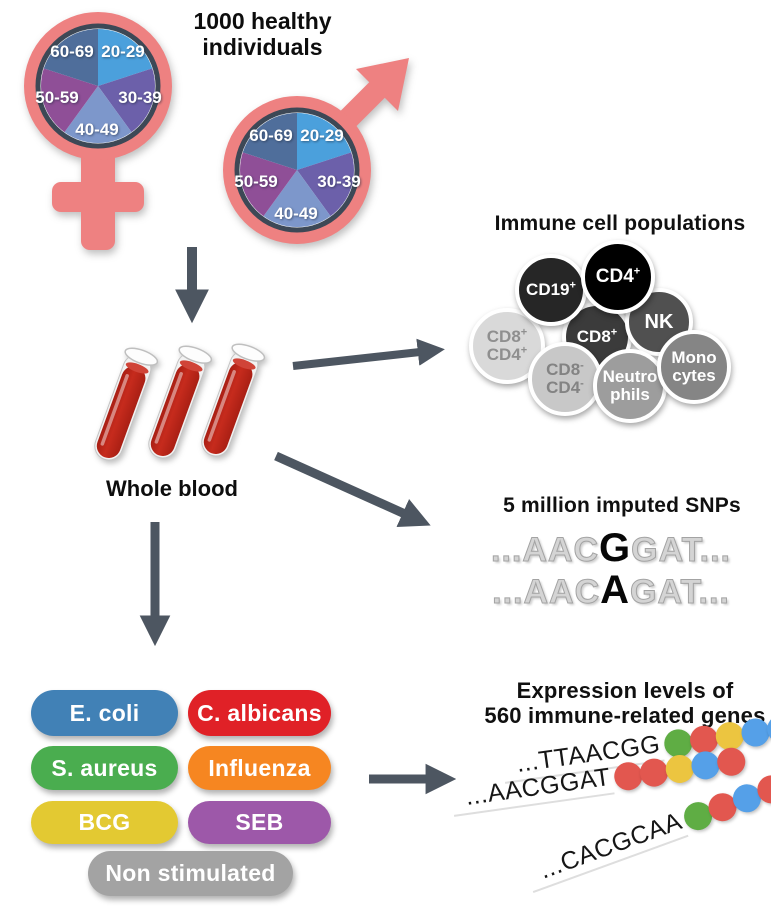 This screenshot has width=771, height=922. Describe the element at coordinates (259, 768) in the screenshot. I see `stimulus-influenza: Influenza` at that location.